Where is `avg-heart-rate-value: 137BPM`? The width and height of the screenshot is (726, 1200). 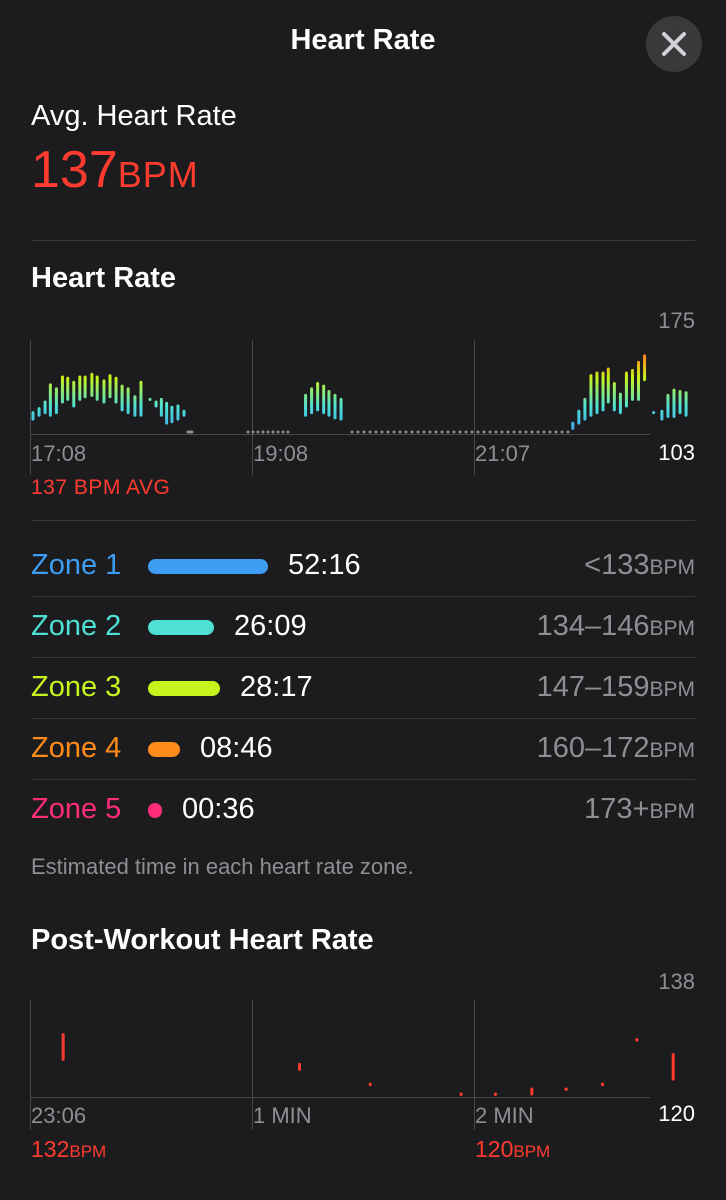
avg-heart-rate-value: 137BPM is located at coordinates (115, 170).